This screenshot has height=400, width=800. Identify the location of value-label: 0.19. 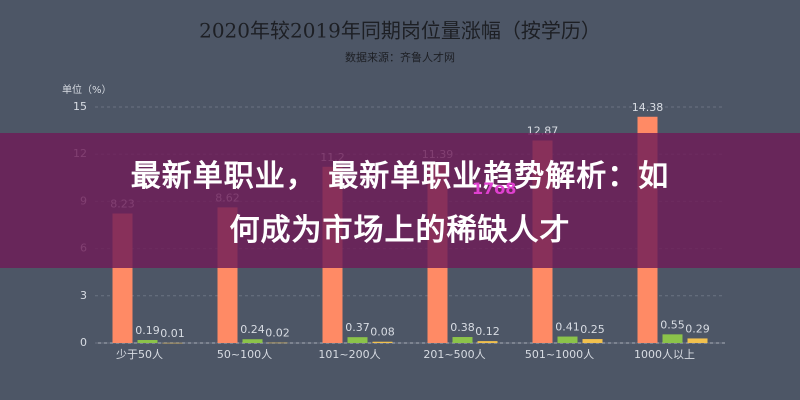
(147, 330).